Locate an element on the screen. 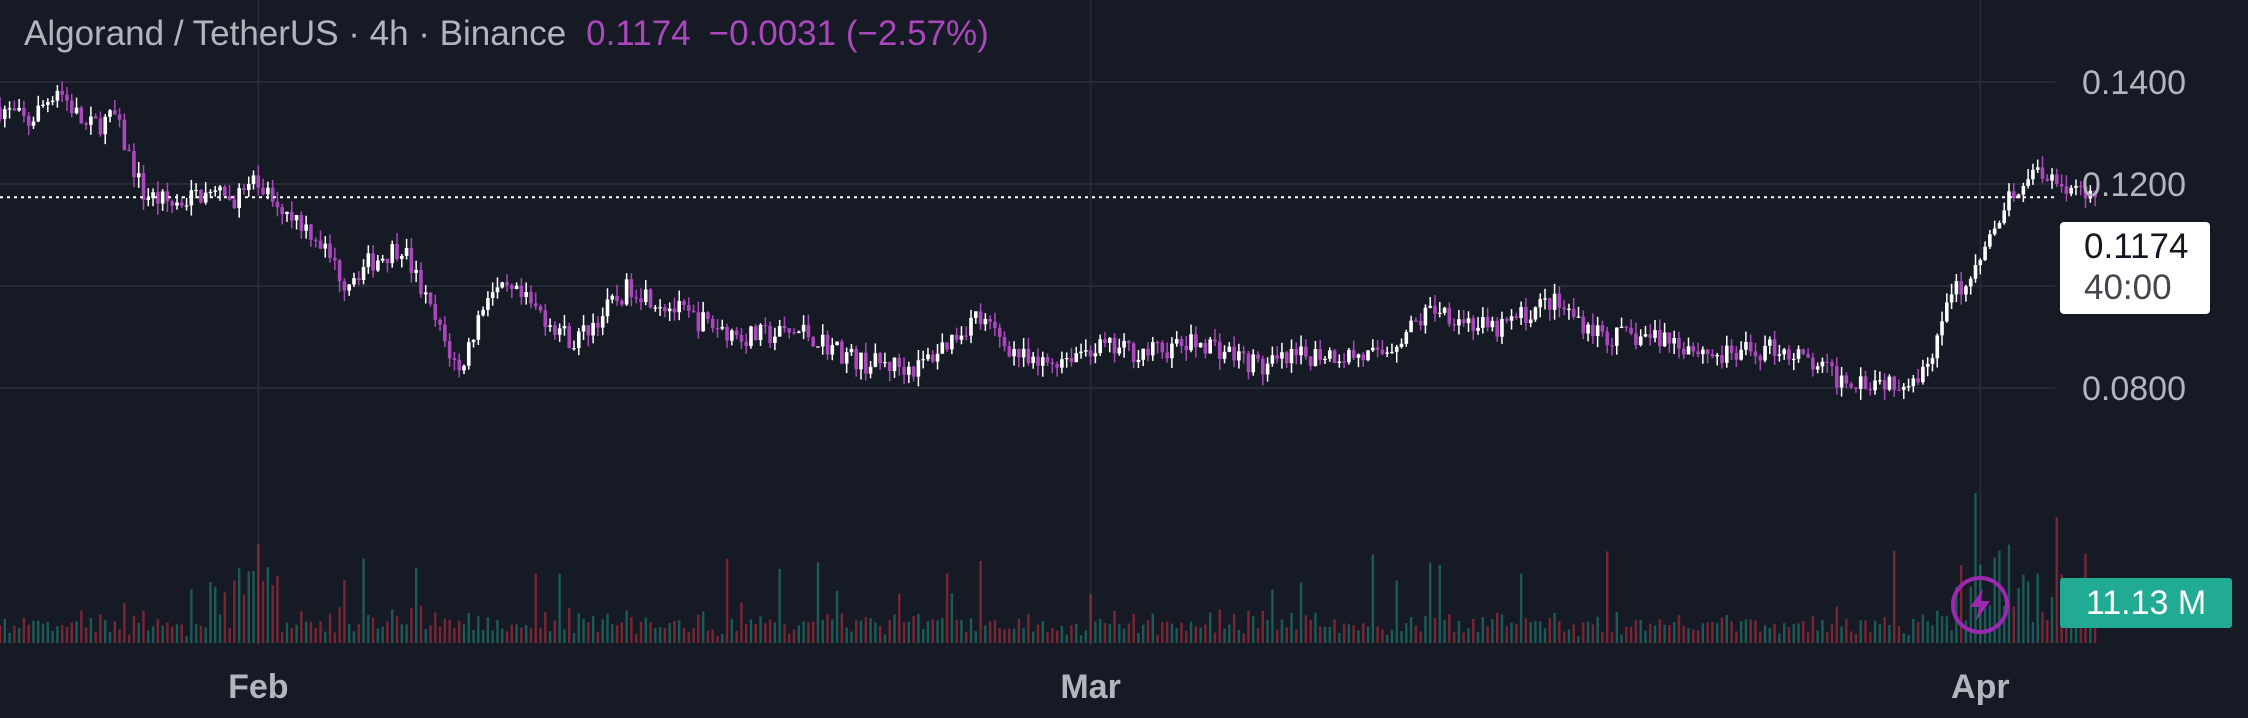 This screenshot has width=2248, height=718. lightning-bolt-icon is located at coordinates (1980, 605).